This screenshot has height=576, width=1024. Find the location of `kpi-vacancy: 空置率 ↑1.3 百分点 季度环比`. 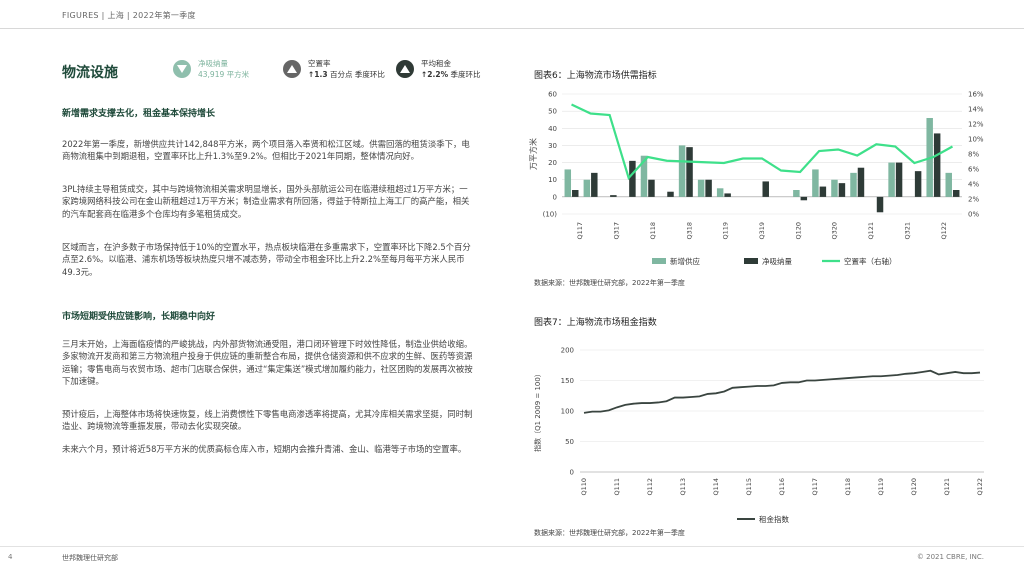

kpi-vacancy: 空置率 ↑1.3 百分点 季度环比 is located at coordinates (334, 69).